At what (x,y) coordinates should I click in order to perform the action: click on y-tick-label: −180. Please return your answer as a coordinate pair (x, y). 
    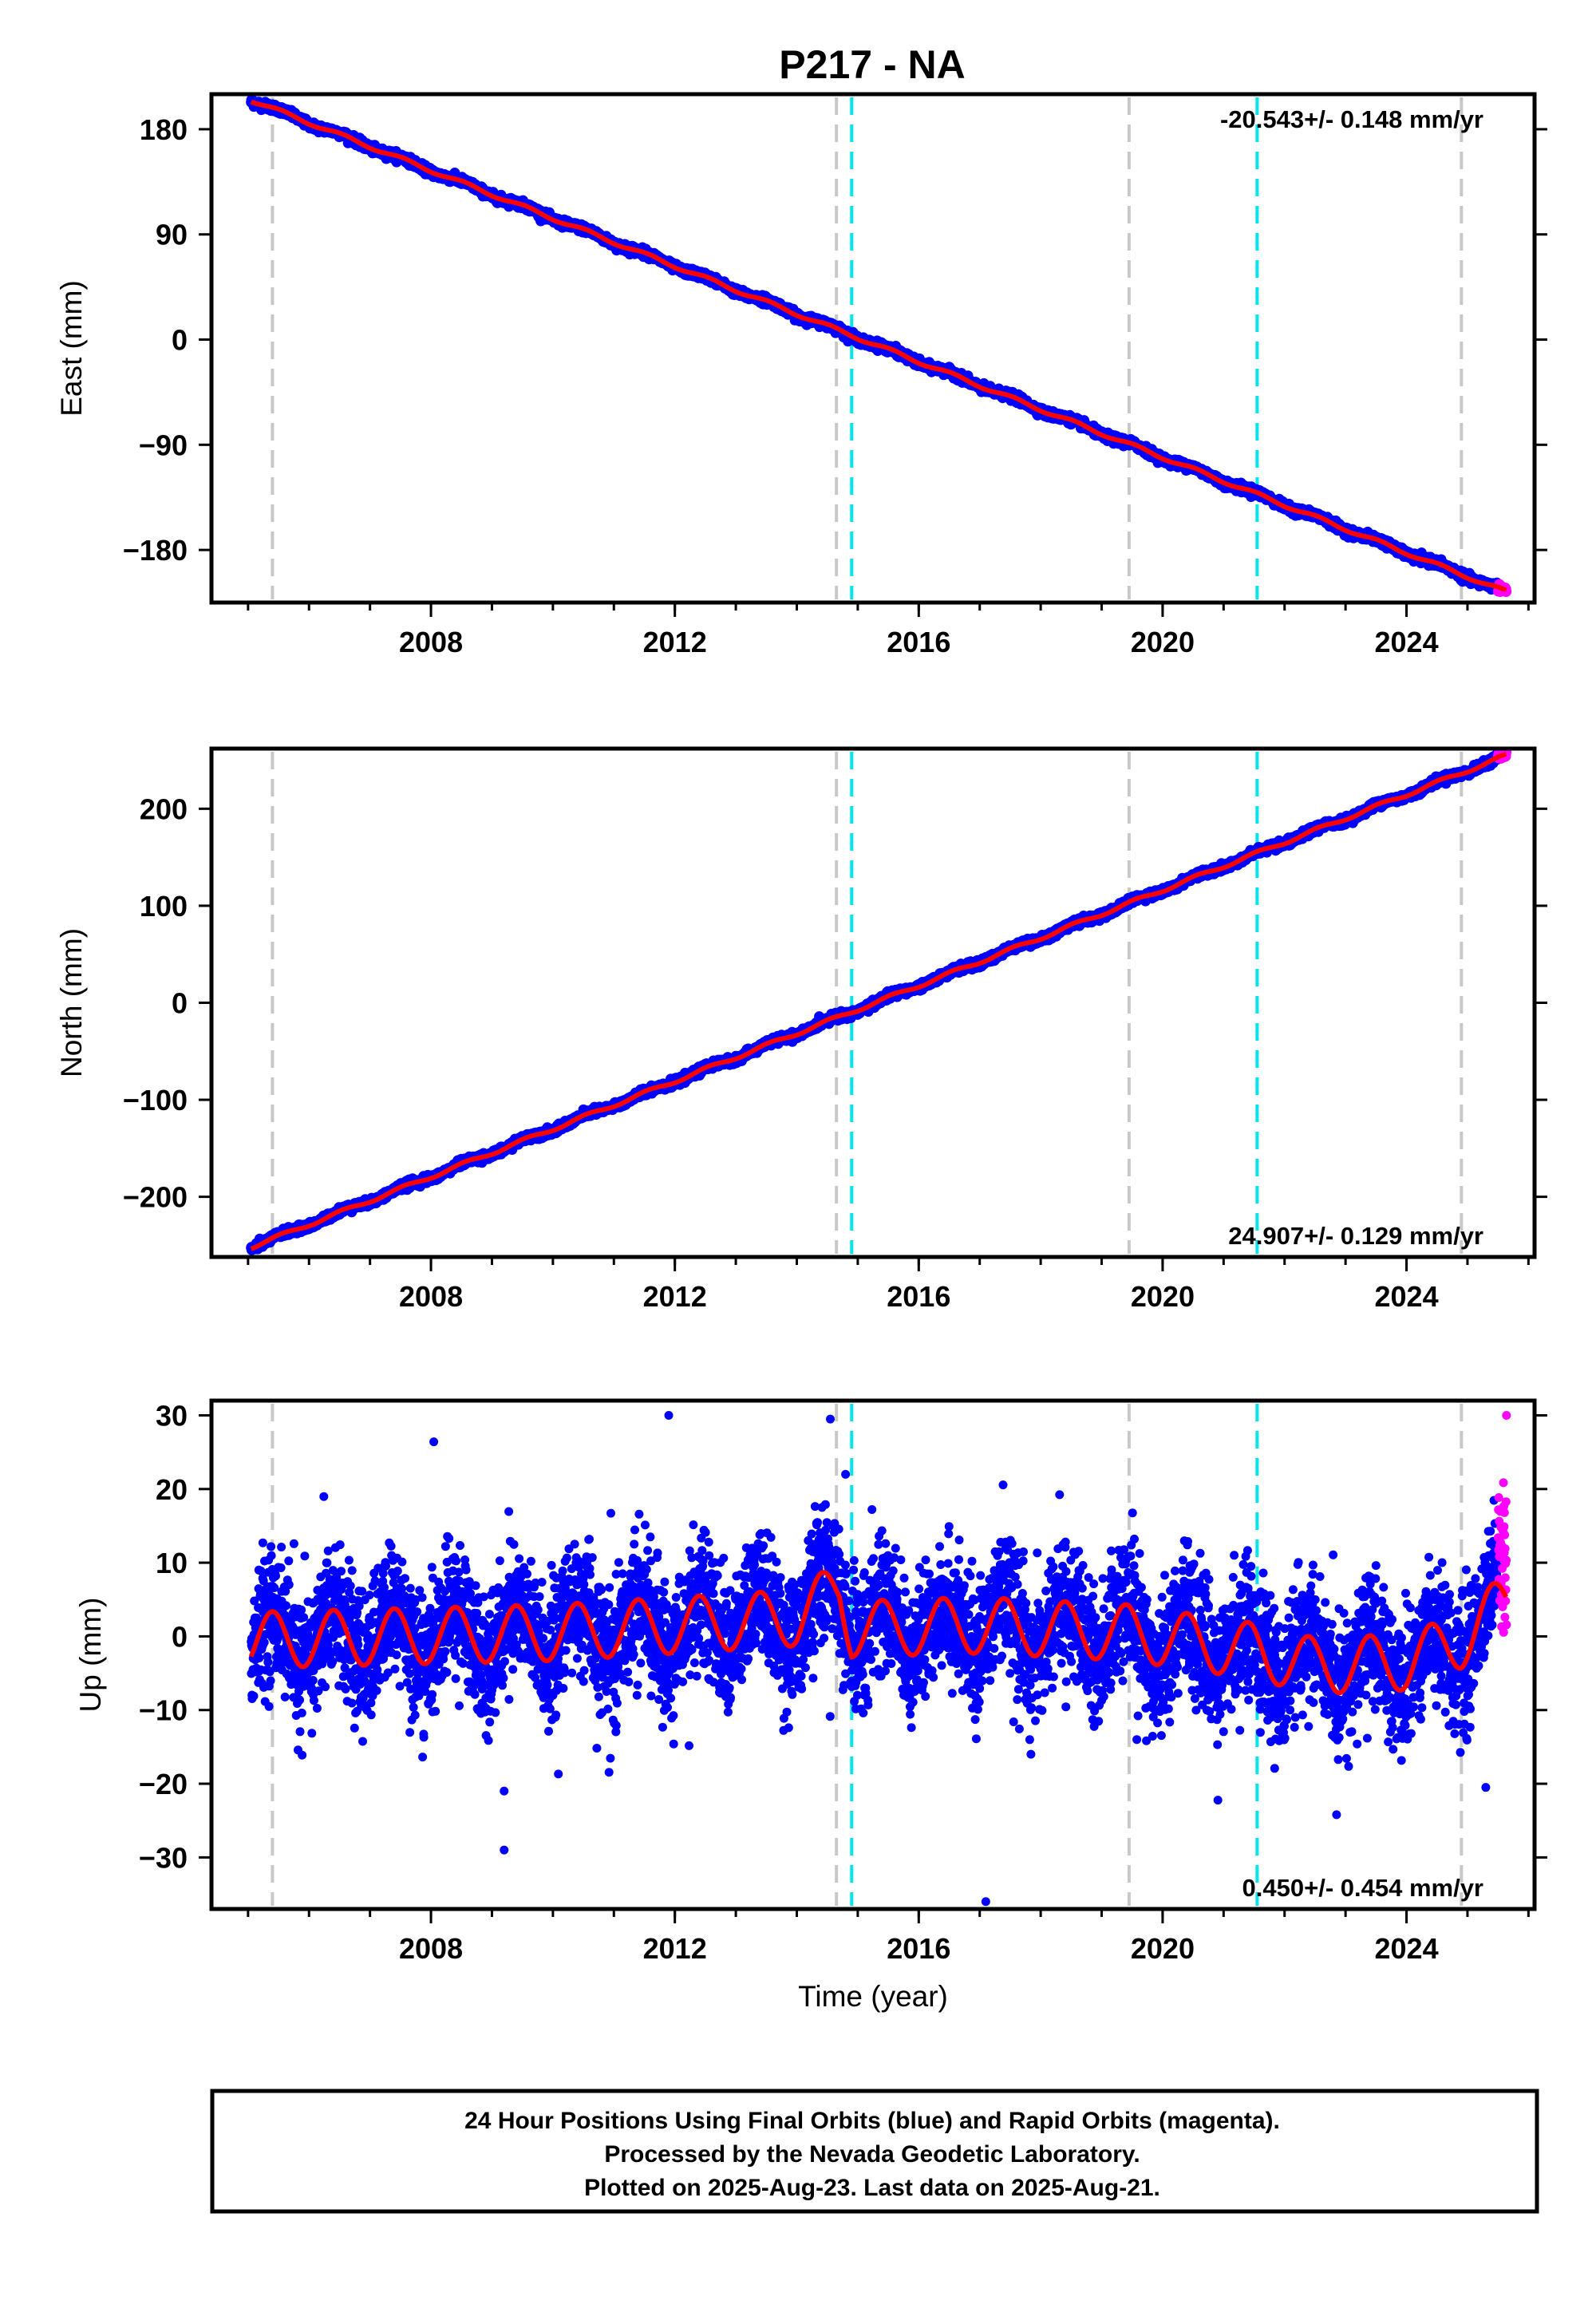
    Looking at the image, I should click on (155, 550).